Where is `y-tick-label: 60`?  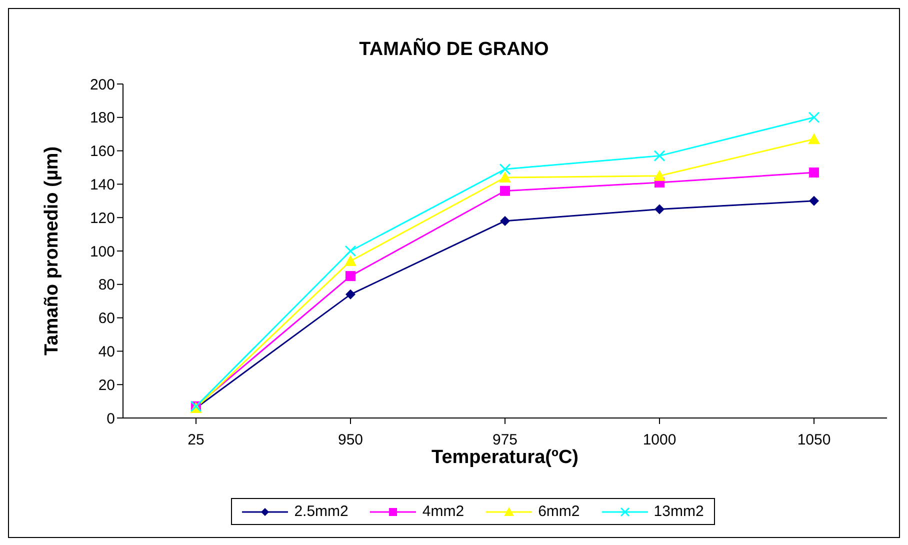
y-tick-label: 60 is located at coordinates (106, 319).